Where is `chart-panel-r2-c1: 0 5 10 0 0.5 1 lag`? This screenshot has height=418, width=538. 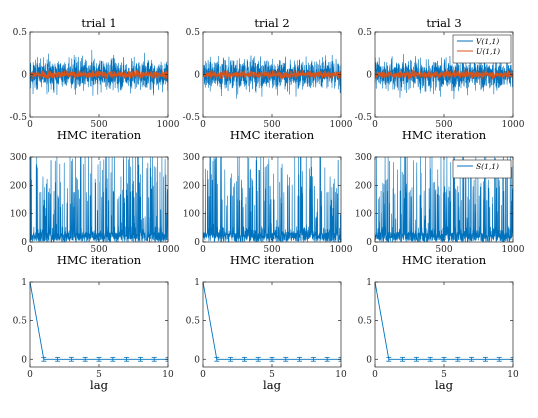 chart-panel-r2-c1: 0 5 10 0 0.5 1 lag is located at coordinates (266, 335).